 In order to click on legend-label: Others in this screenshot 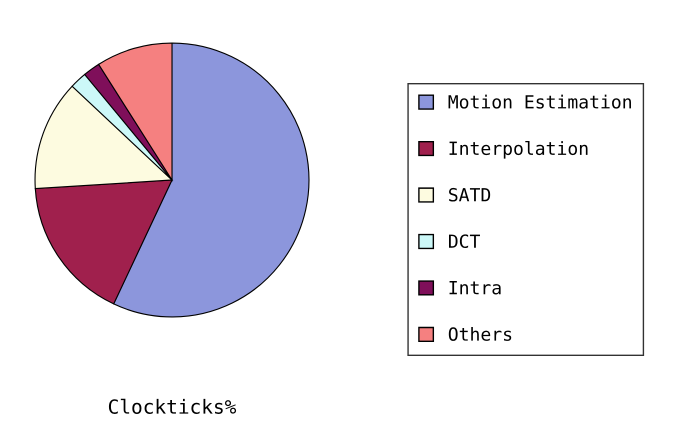, I will do `click(480, 333)`.